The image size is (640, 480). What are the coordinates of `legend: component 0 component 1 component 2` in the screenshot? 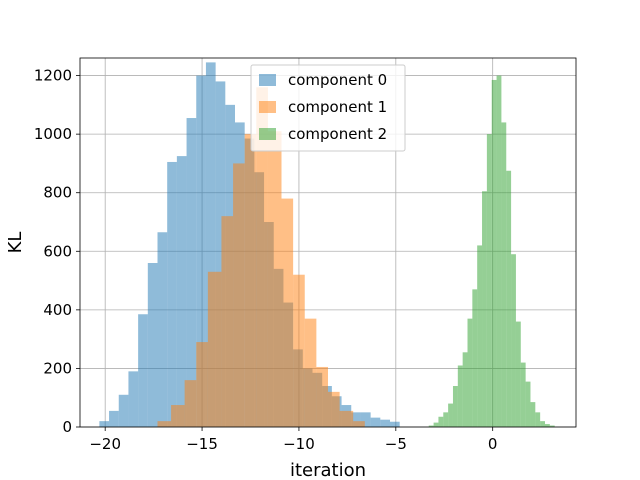 It's located at (328, 108).